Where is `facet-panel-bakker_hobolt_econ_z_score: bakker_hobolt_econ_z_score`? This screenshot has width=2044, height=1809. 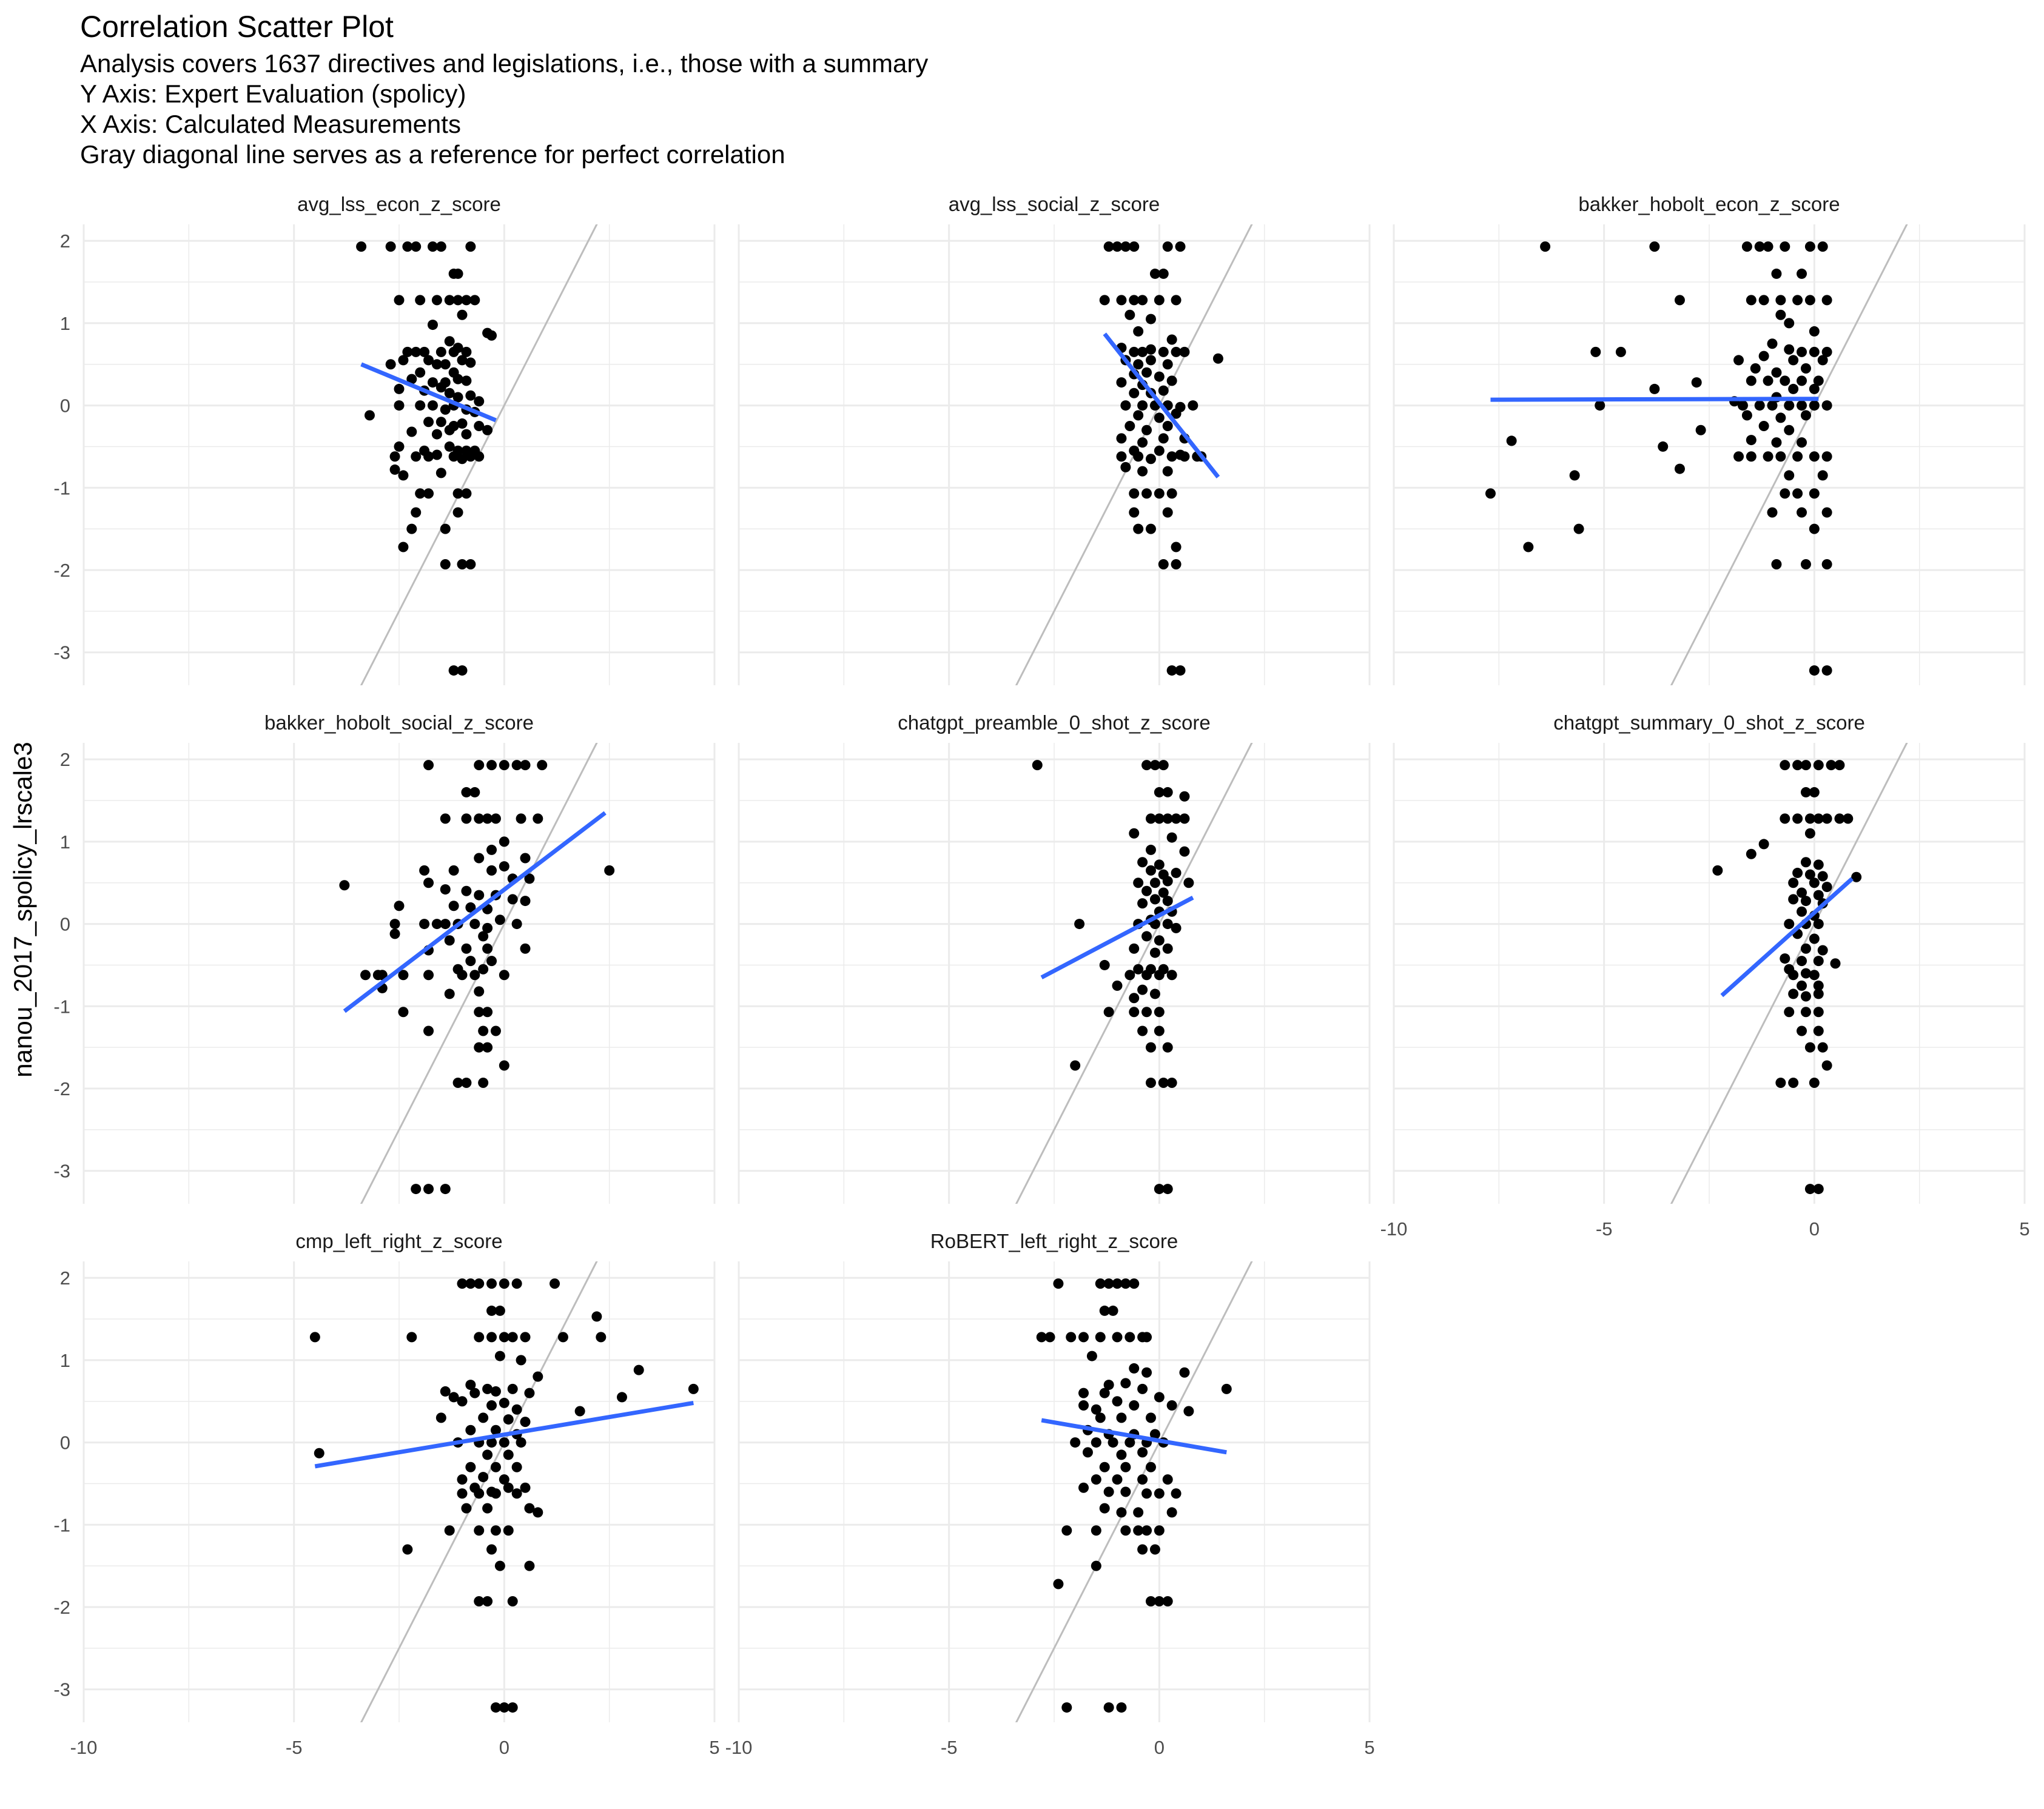 facet-panel-bakker_hobolt_econ_z_score: bakker_hobolt_econ_z_score is located at coordinates (1709, 439).